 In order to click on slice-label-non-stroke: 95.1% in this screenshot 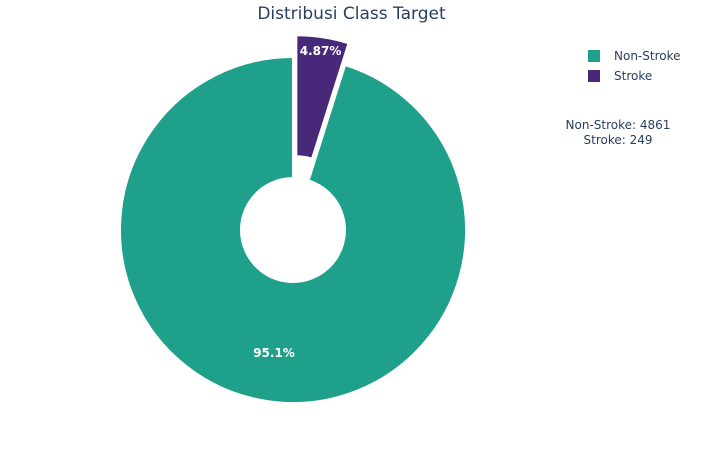, I will do `click(274, 353)`.